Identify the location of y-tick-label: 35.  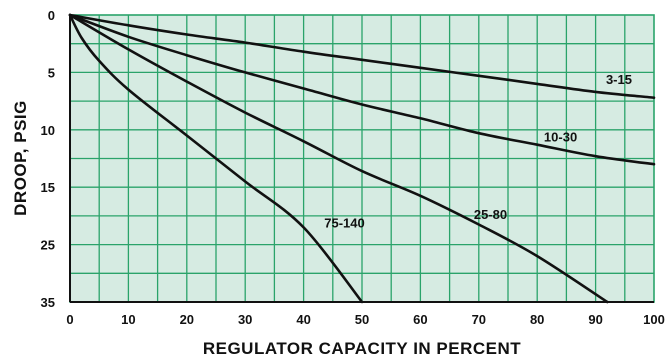
(48, 302).